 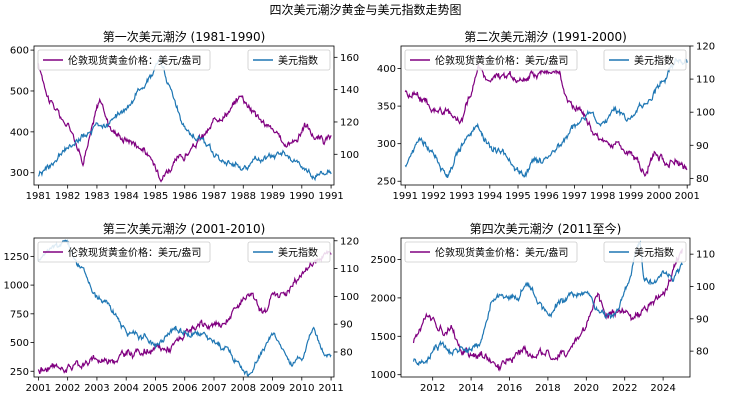 I want to click on x-tick-label: 1995, so click(x=517, y=196).